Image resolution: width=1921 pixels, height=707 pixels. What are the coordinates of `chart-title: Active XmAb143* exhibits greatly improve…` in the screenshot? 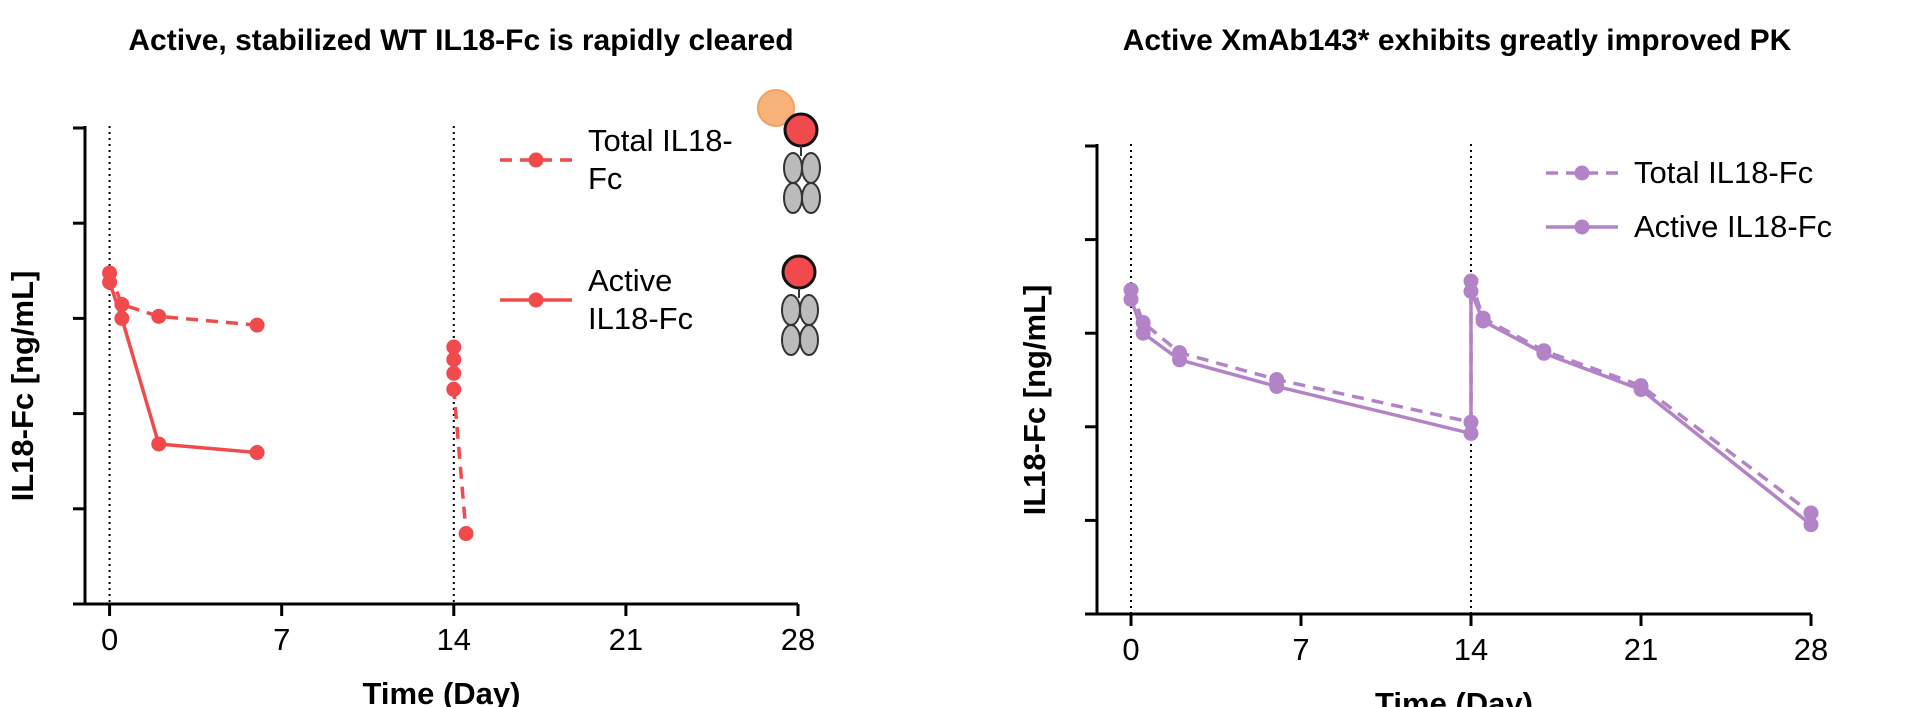 It's located at (1457, 40).